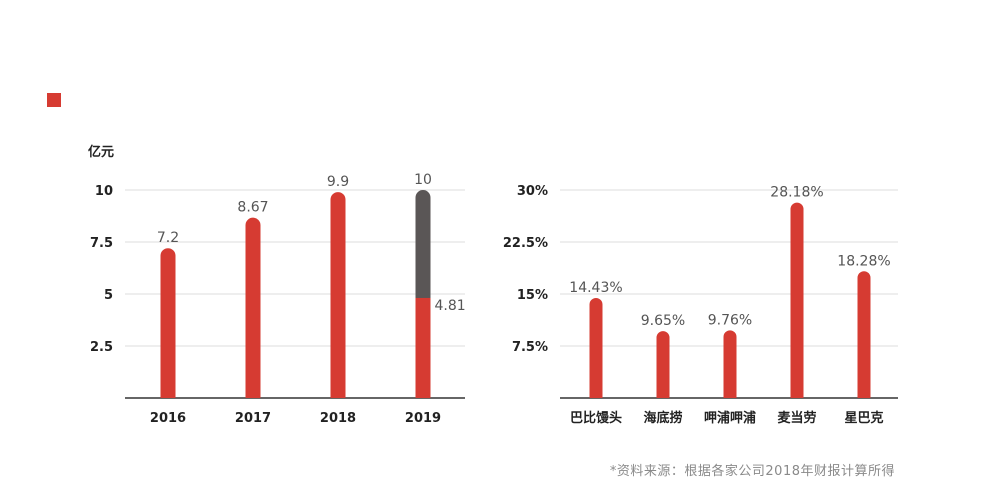 The width and height of the screenshot is (1000, 479). I want to click on source-note: *资料来源：根据各家公司2018年财报计算所得, so click(752, 471).